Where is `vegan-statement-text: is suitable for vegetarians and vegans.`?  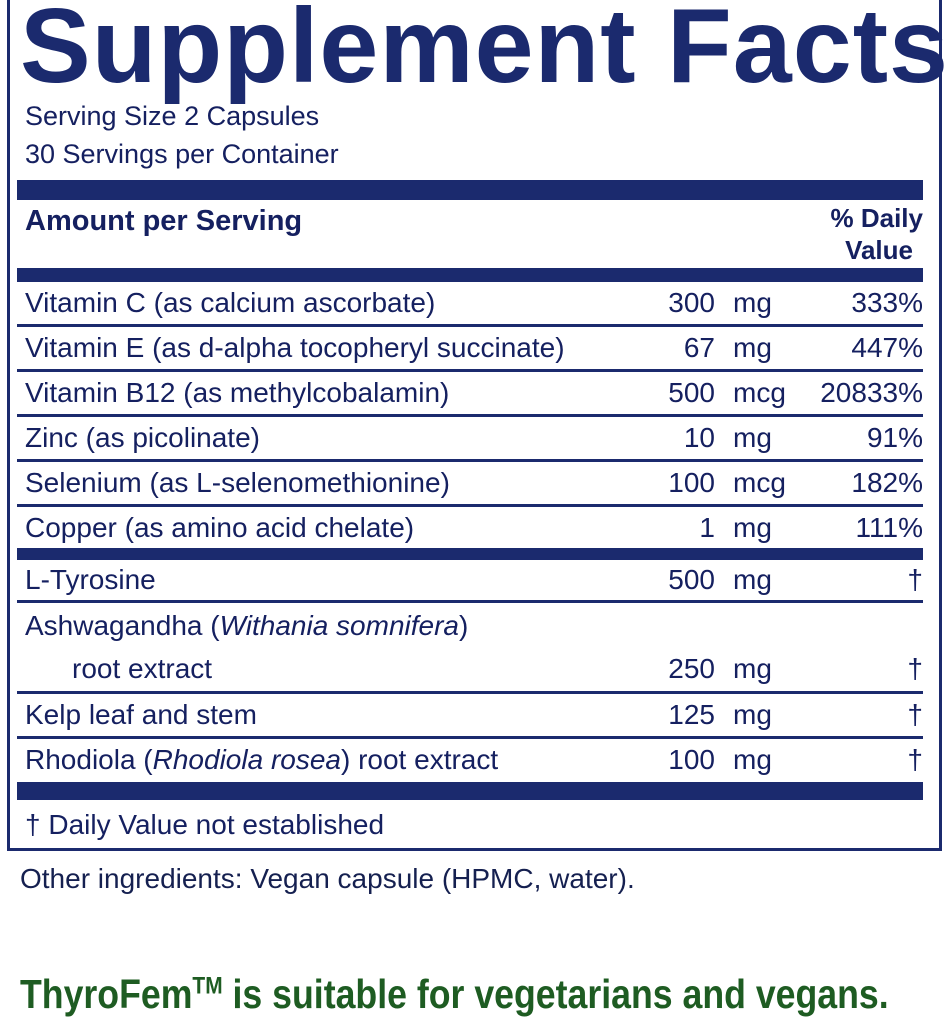
vegan-statement-text: is suitable for vegetarians and vegans. is located at coordinates (555, 994).